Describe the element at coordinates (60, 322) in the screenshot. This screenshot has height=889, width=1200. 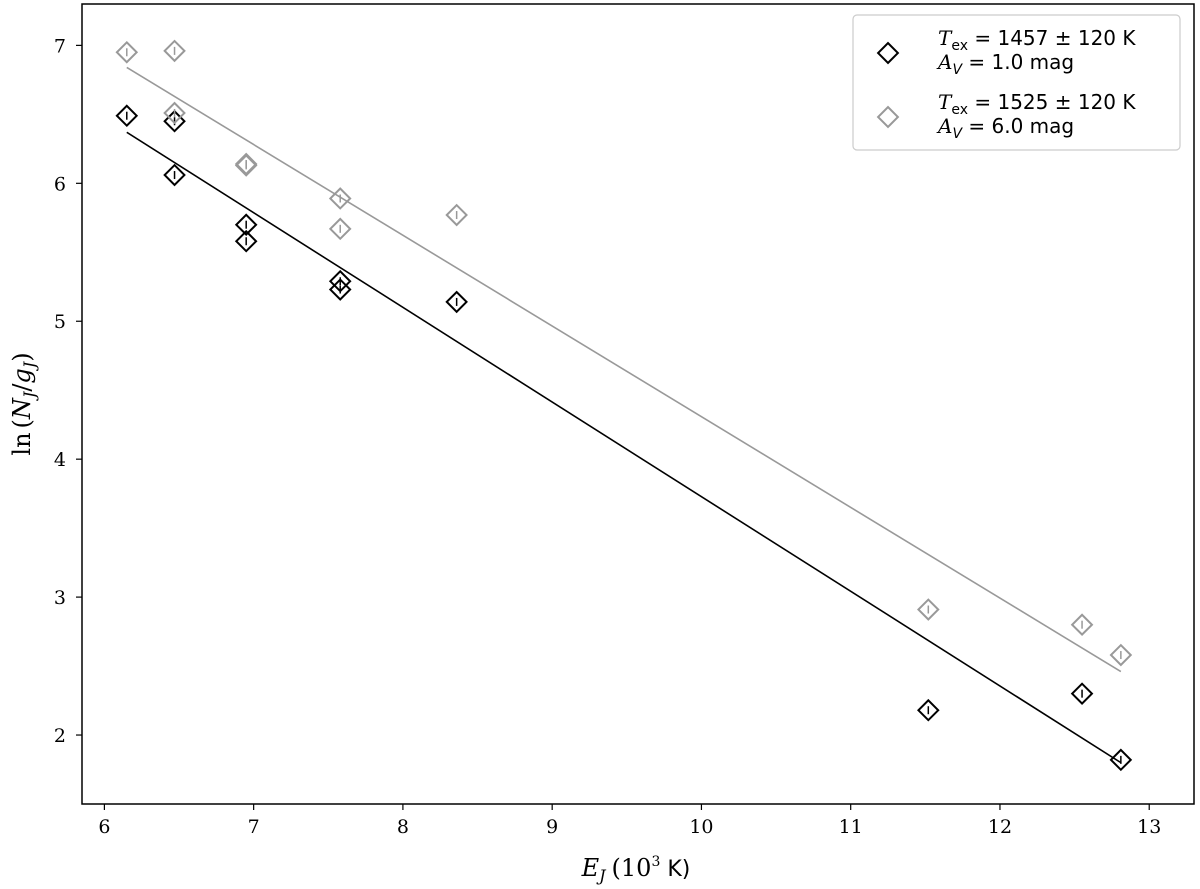
I see `y-tick-label: 5` at that location.